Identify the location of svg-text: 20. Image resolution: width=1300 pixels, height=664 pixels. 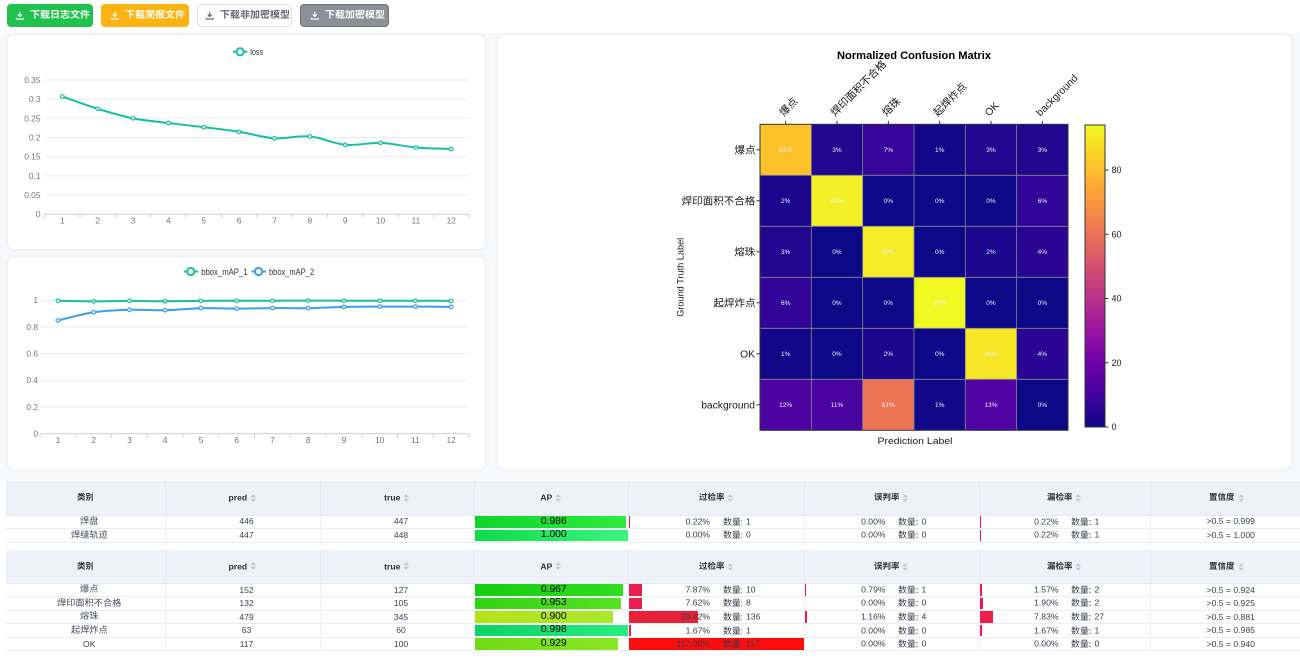
(1117, 363).